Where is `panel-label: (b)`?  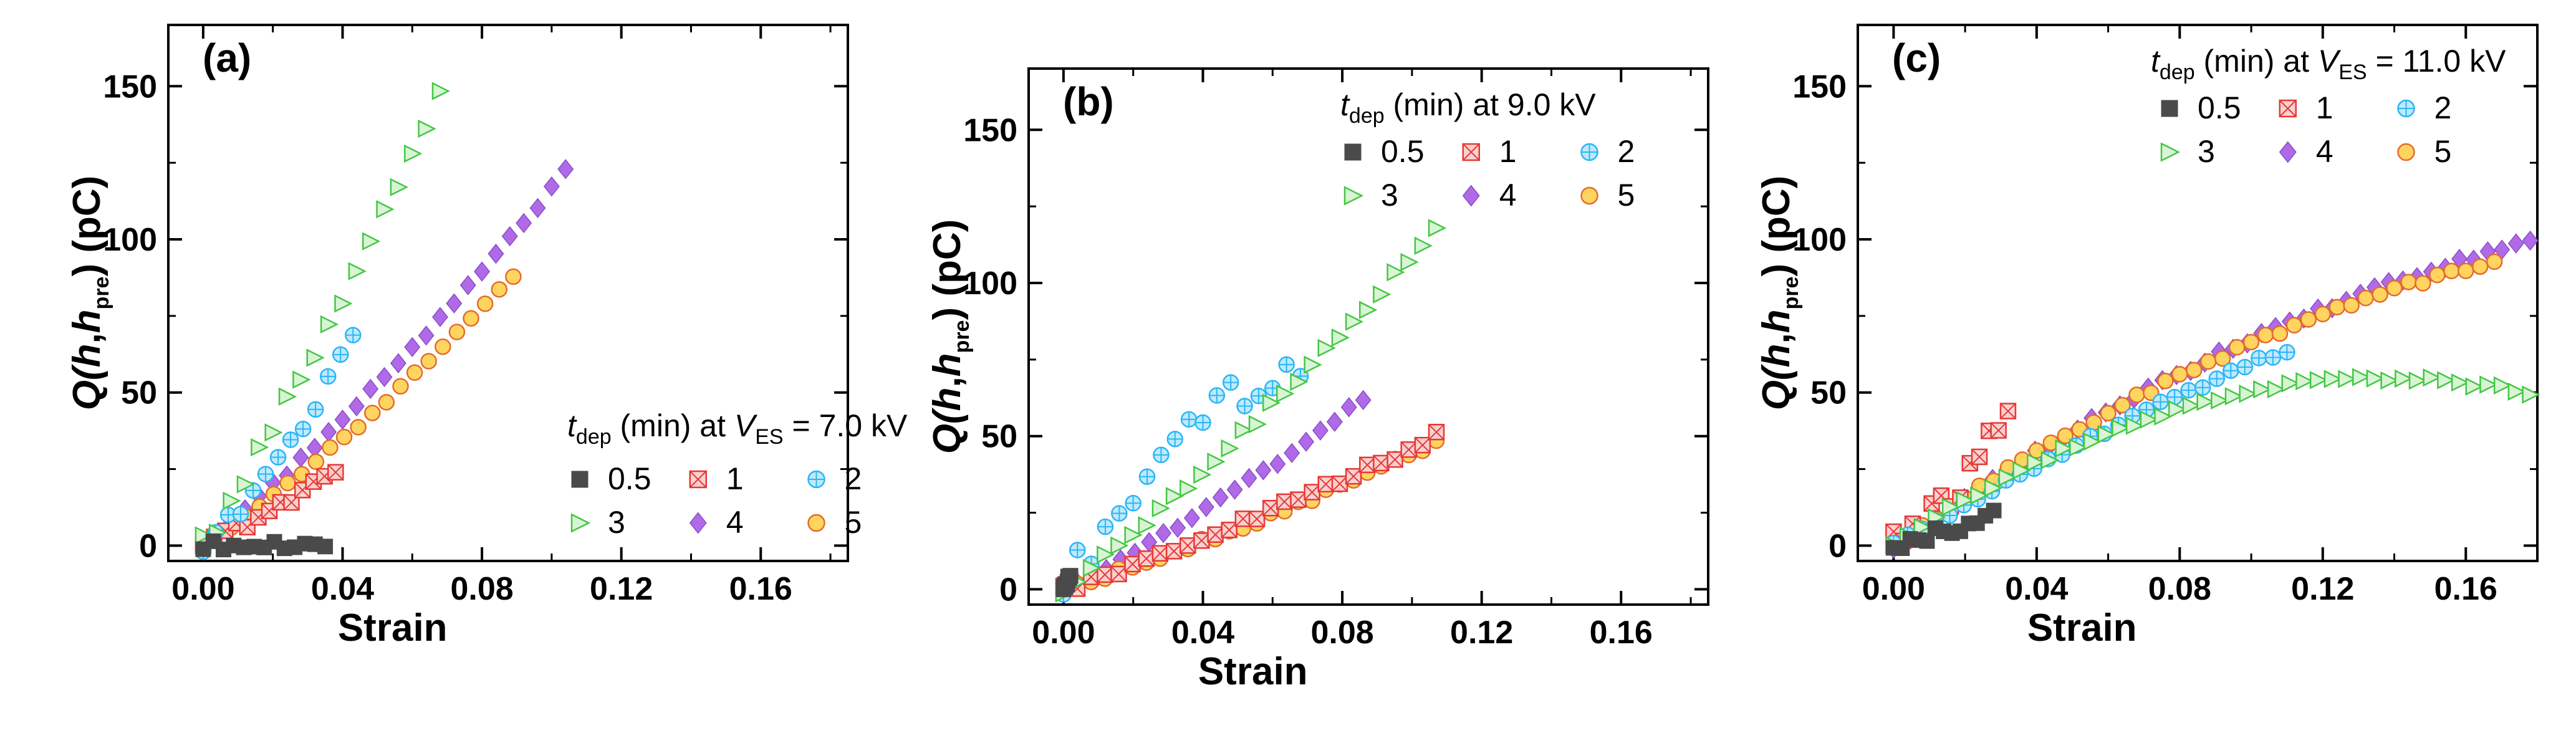
panel-label: (b) is located at coordinates (1088, 102).